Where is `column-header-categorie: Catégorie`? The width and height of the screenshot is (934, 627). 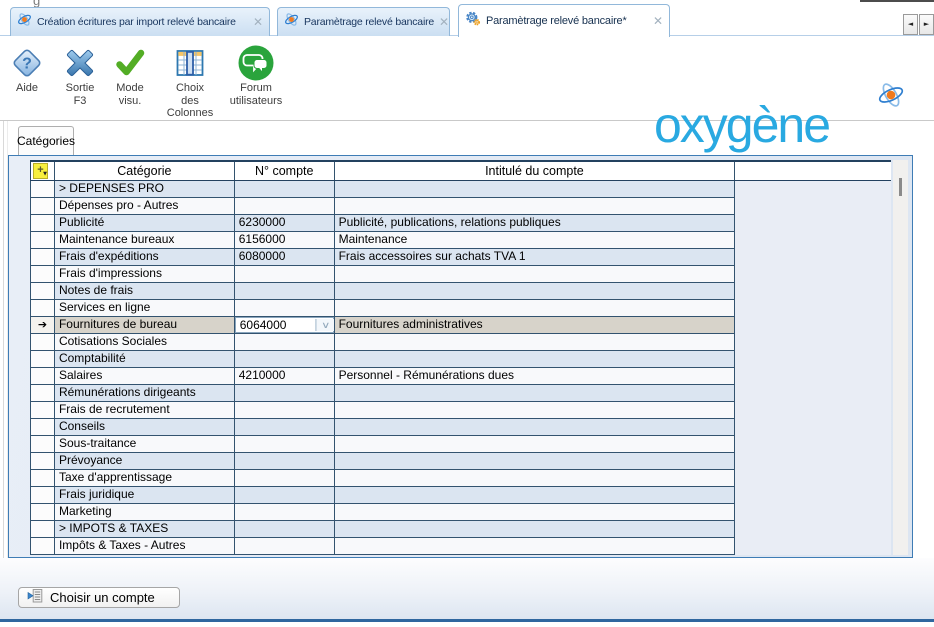
column-header-categorie: Catégorie is located at coordinates (145, 171).